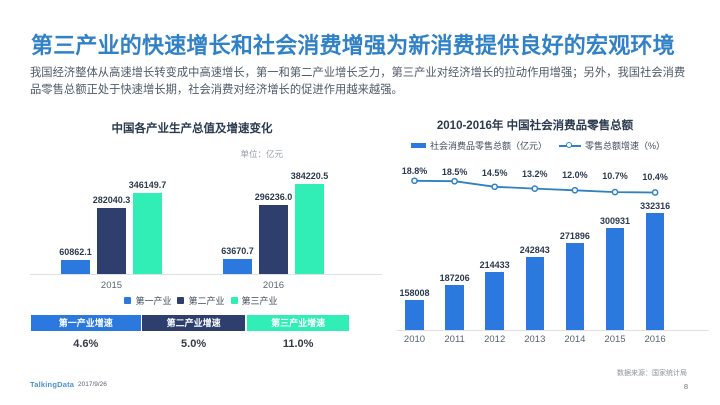  I want to click on talkingdata-logo: TalkingData, so click(52, 384).